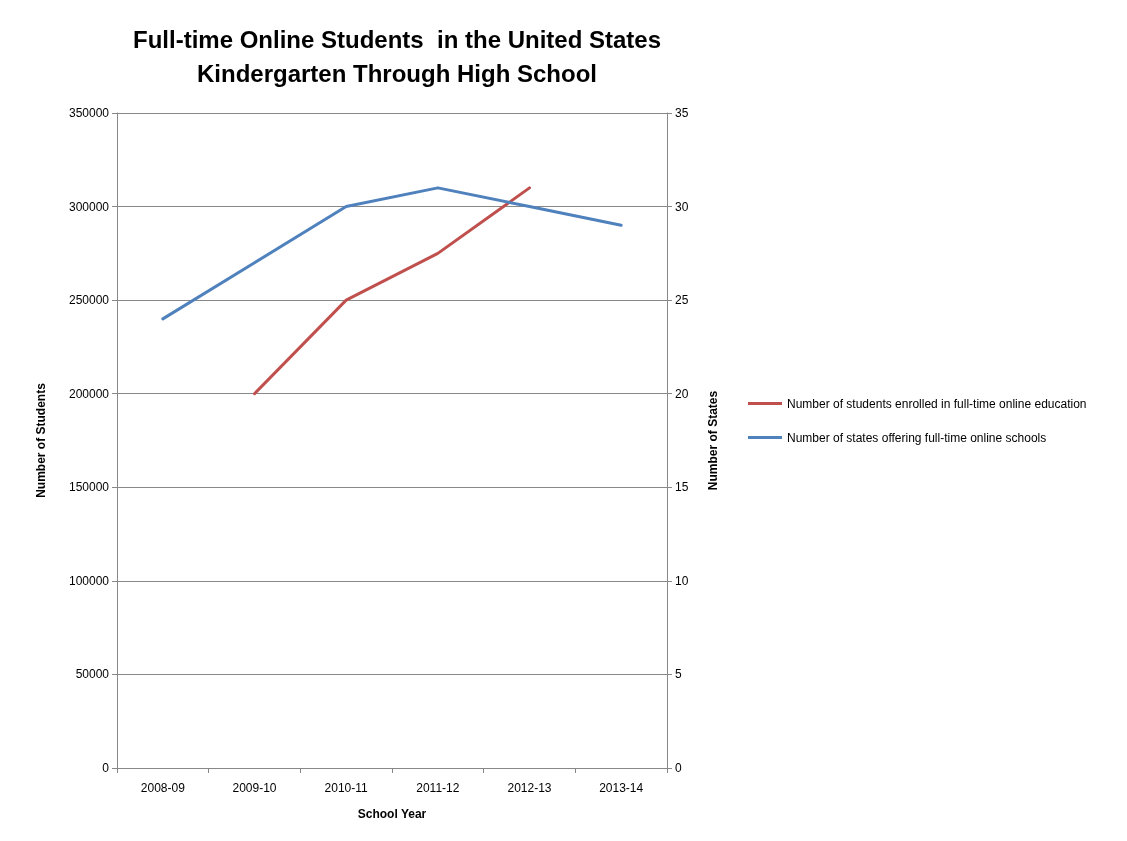 This screenshot has width=1127, height=841. What do you see at coordinates (682, 113) in the screenshot?
I see `y2-tick-label: 35` at bounding box center [682, 113].